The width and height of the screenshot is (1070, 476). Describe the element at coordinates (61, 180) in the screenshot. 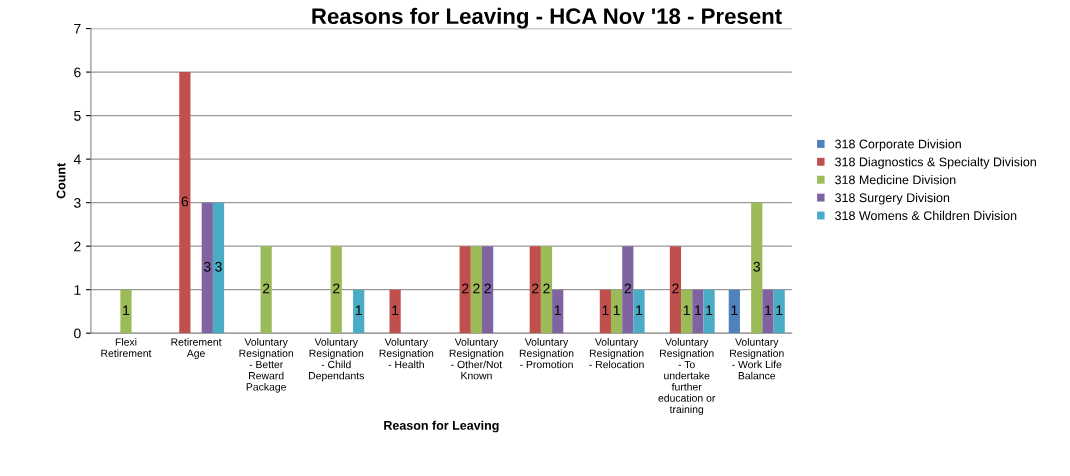

I see `y-axis-title: Count` at that location.